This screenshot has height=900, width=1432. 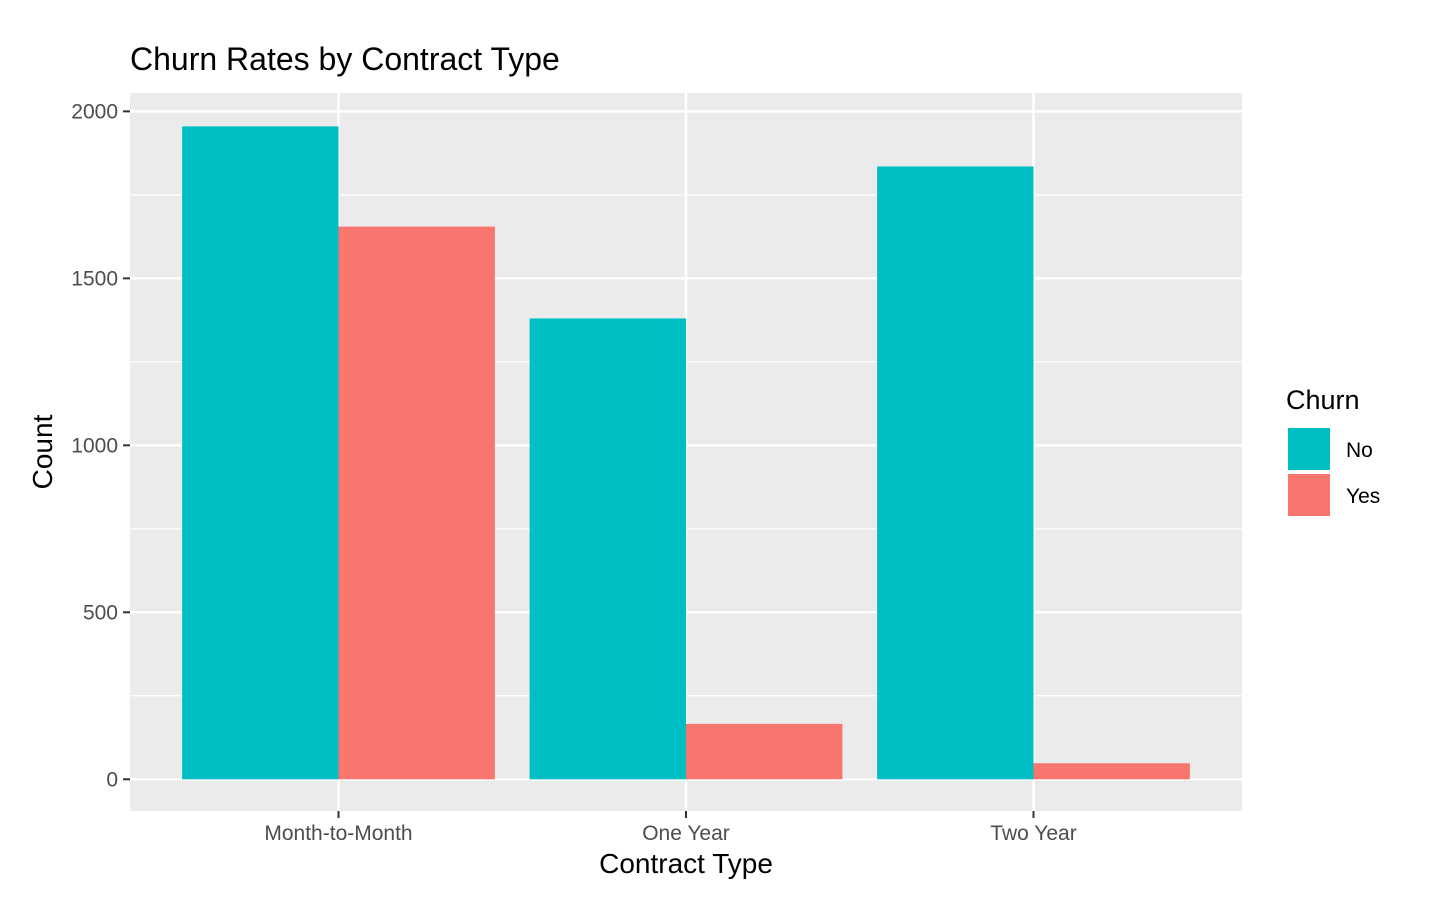 What do you see at coordinates (1309, 495) in the screenshot?
I see `legend-key-yes` at bounding box center [1309, 495].